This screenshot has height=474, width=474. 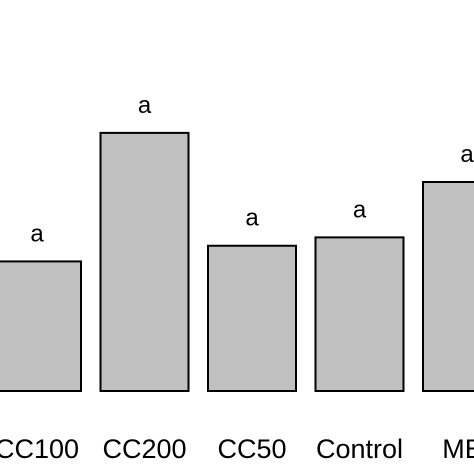 I want to click on x-tick-label: CC50, so click(x=251, y=449).